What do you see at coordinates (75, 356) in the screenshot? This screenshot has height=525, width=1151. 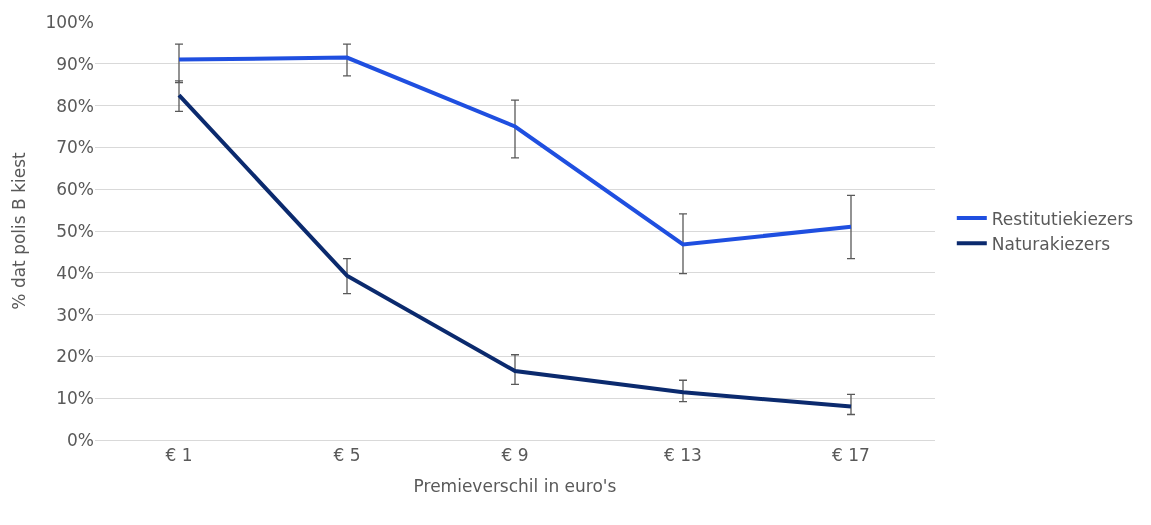 I see `y-tick-label: 20%` at bounding box center [75, 356].